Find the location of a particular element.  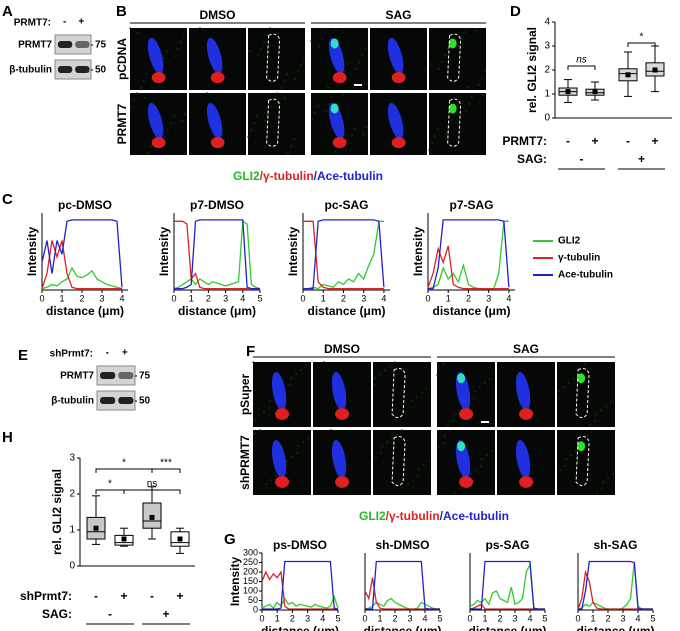

x-tick-label: 3 is located at coordinates (409, 618).